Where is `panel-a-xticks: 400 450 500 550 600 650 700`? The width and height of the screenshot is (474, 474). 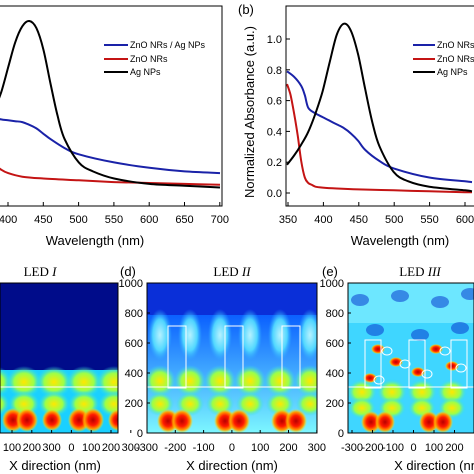 panel-a-xticks: 400 450 500 550 600 650 700 is located at coordinates (114, 214).